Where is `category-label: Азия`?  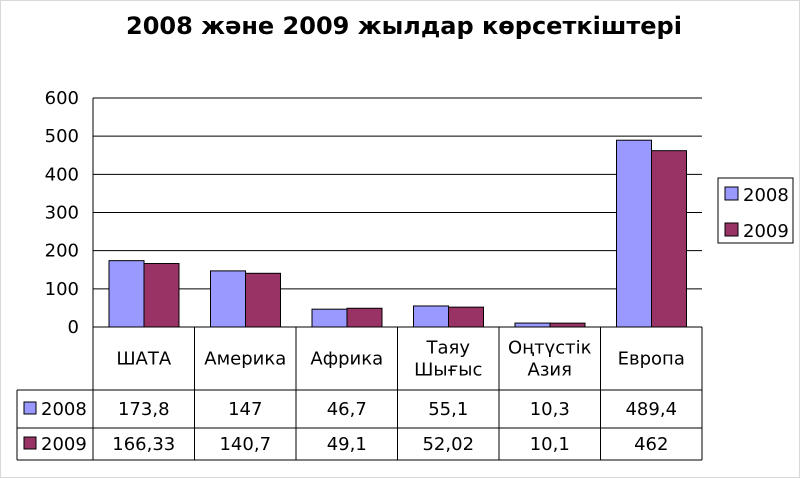
category-label: Азия is located at coordinates (550, 370).